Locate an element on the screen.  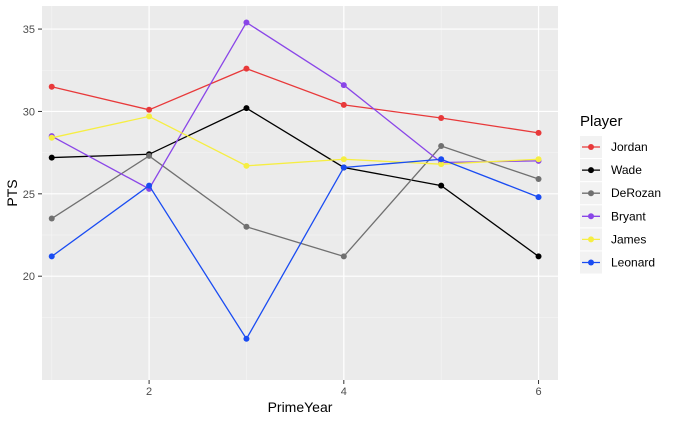
x-tick-label: 4 is located at coordinates (344, 392).